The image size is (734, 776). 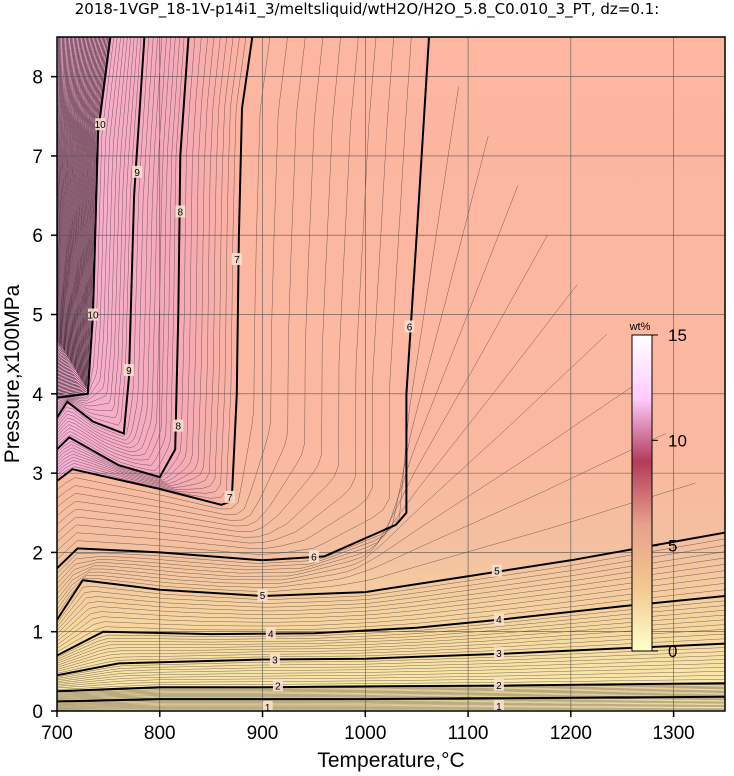 I want to click on colorbar-fill, so click(x=642, y=493).